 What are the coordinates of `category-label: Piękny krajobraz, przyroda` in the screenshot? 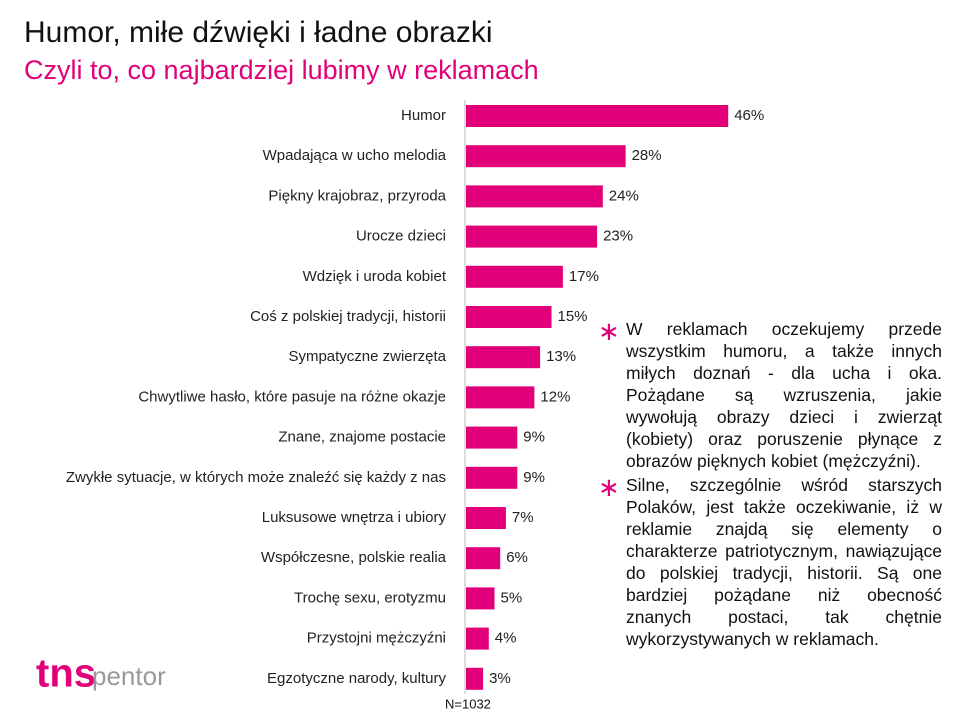 It's located at (357, 195).